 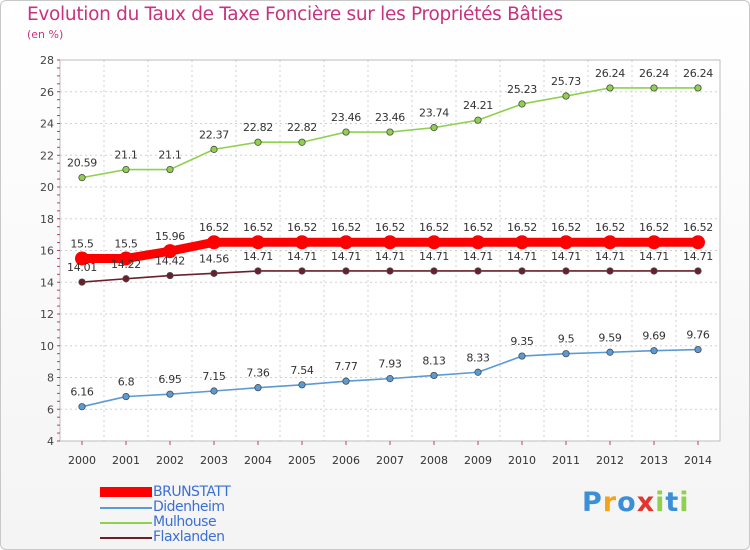 I want to click on x-tick-label: 2004, so click(x=258, y=460).